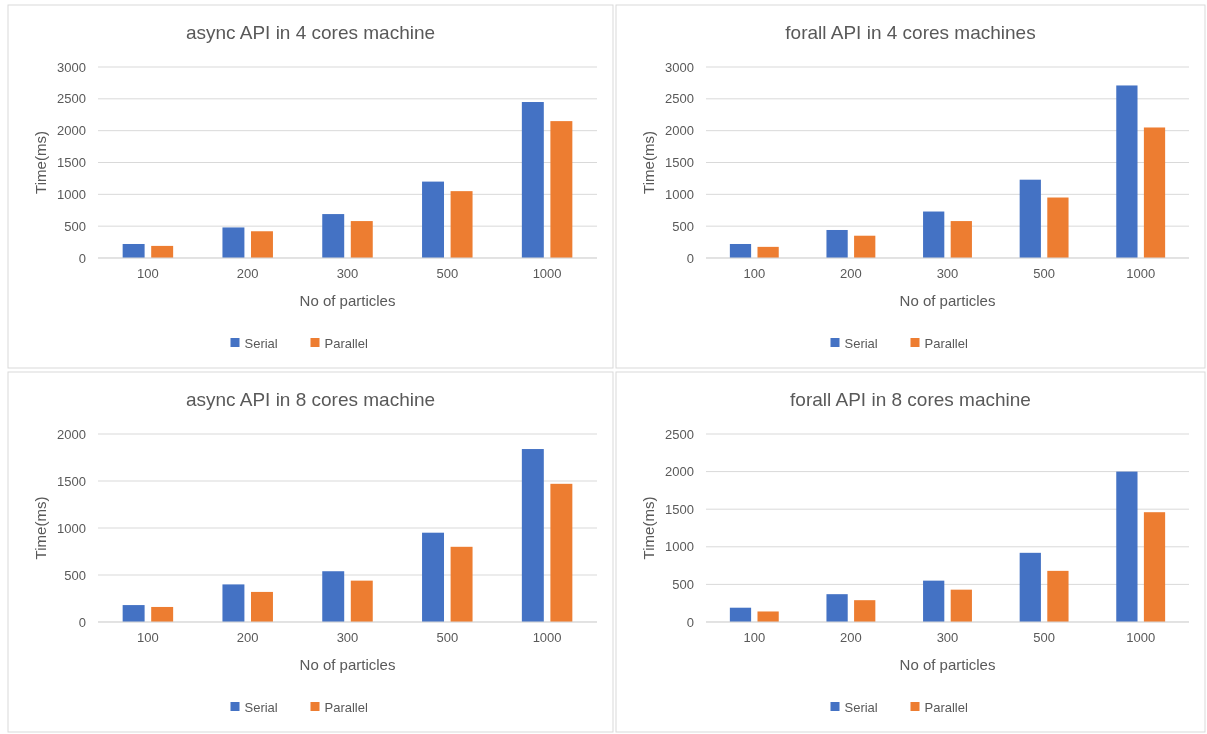 This screenshot has width=1207, height=734. Describe the element at coordinates (310, 399) in the screenshot. I see `chart-title: async API in 8 cores machine` at that location.